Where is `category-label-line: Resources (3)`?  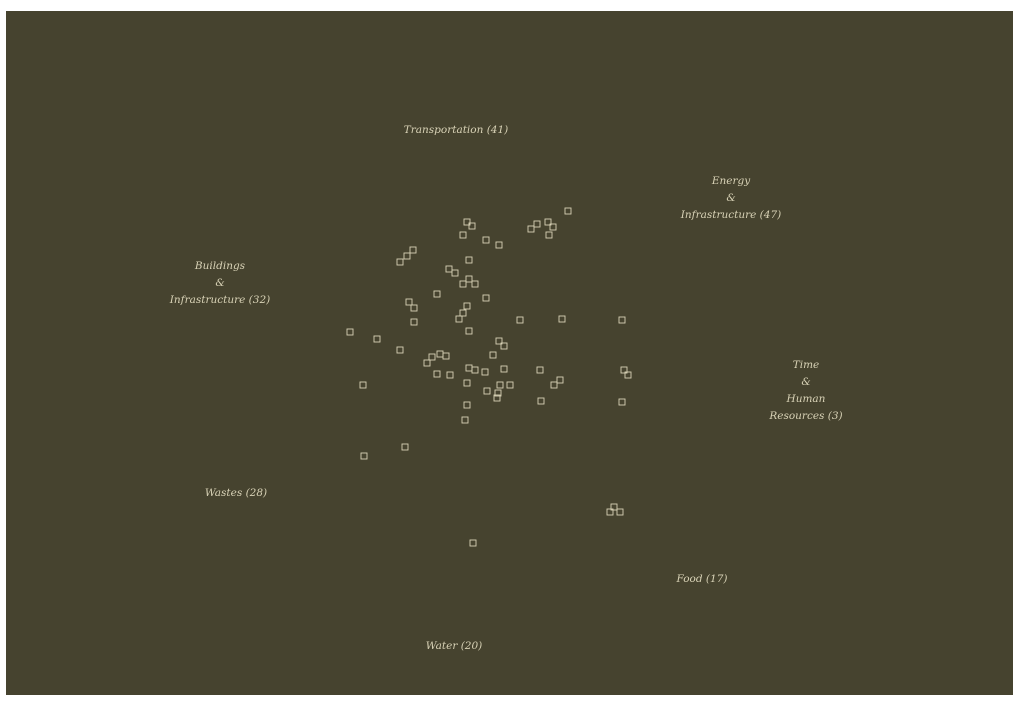 category-label-line: Resources (3) is located at coordinates (806, 416).